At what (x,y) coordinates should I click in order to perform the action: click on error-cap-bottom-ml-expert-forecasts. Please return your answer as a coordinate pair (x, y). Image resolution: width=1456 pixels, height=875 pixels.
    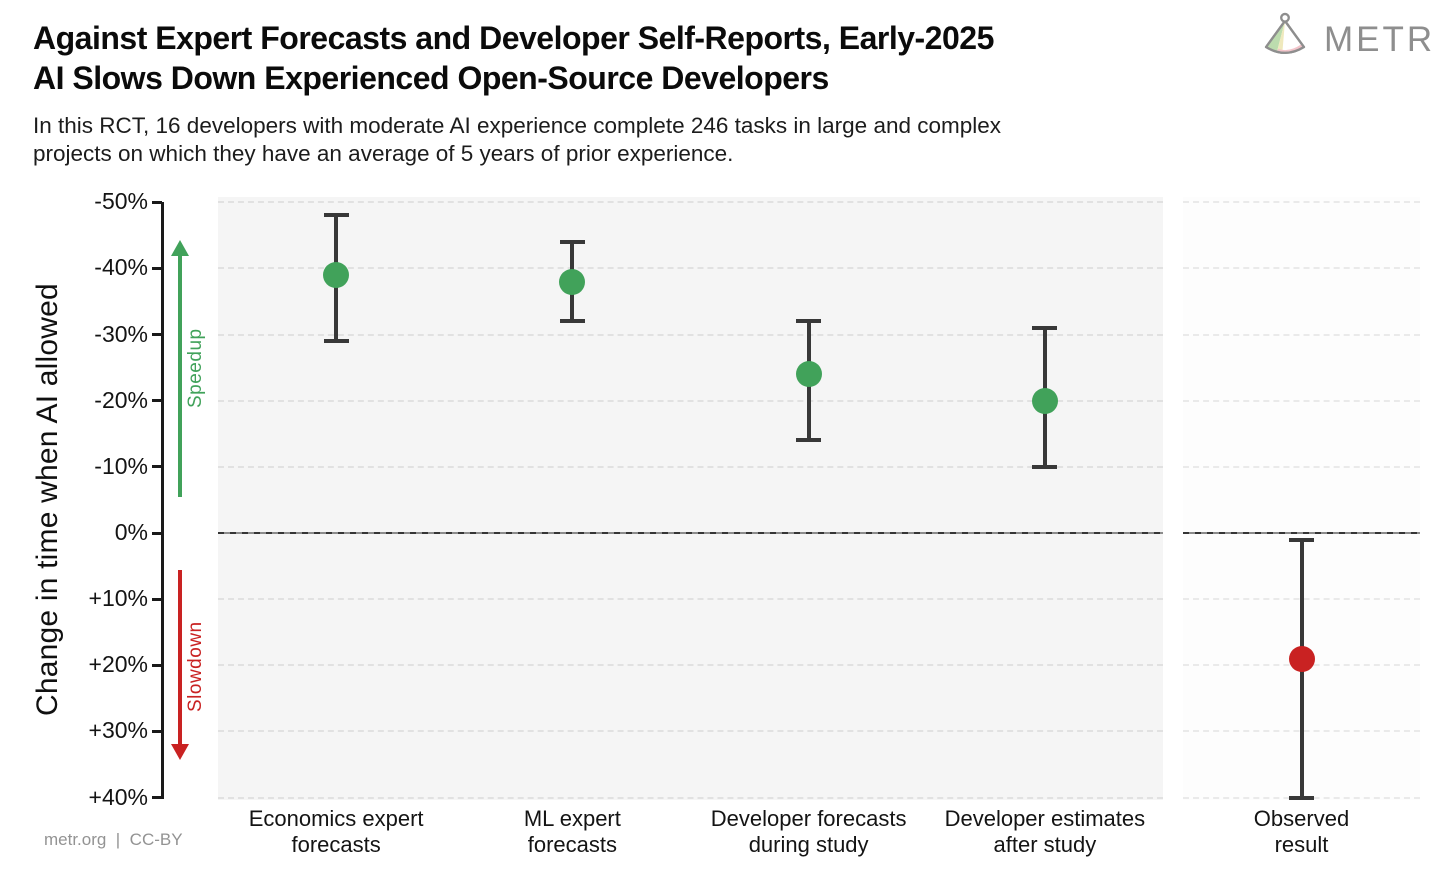
    Looking at the image, I should click on (572, 321).